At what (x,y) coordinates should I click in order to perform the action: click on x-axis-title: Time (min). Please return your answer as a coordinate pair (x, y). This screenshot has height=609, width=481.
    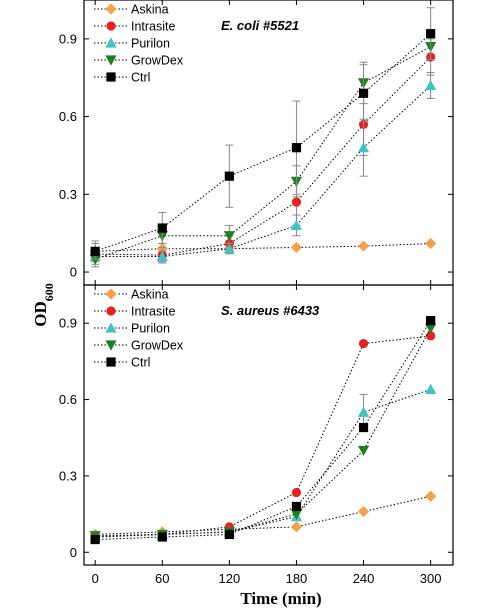
    Looking at the image, I should click on (280, 598).